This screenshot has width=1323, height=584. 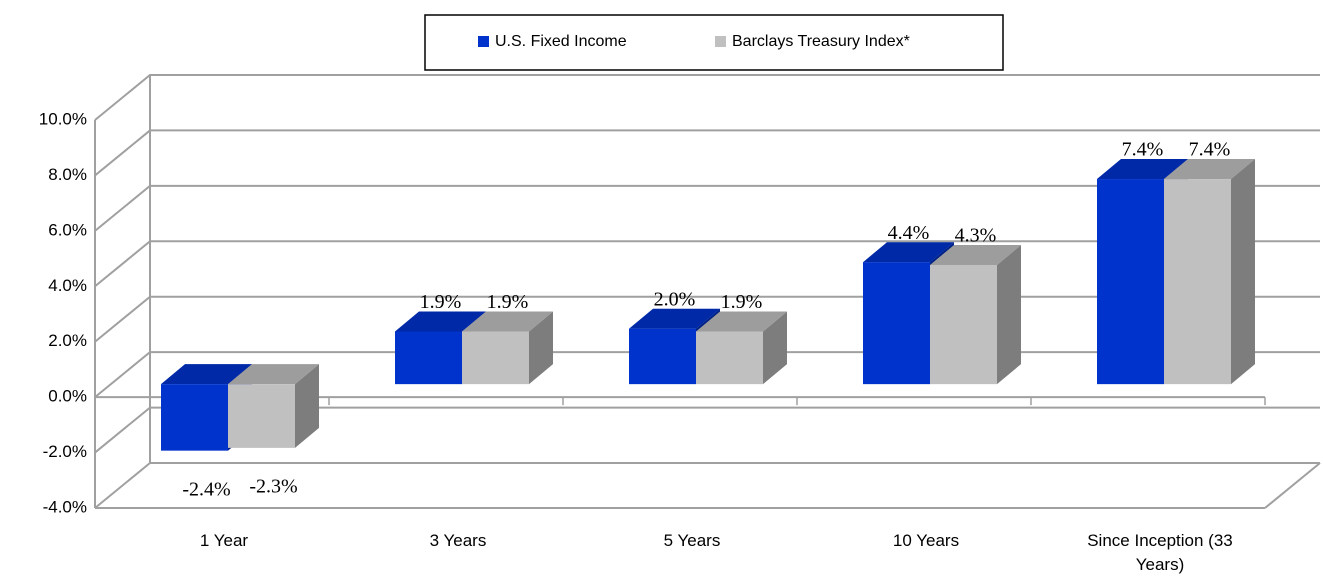 What do you see at coordinates (714, 42) in the screenshot?
I see `legend-box` at bounding box center [714, 42].